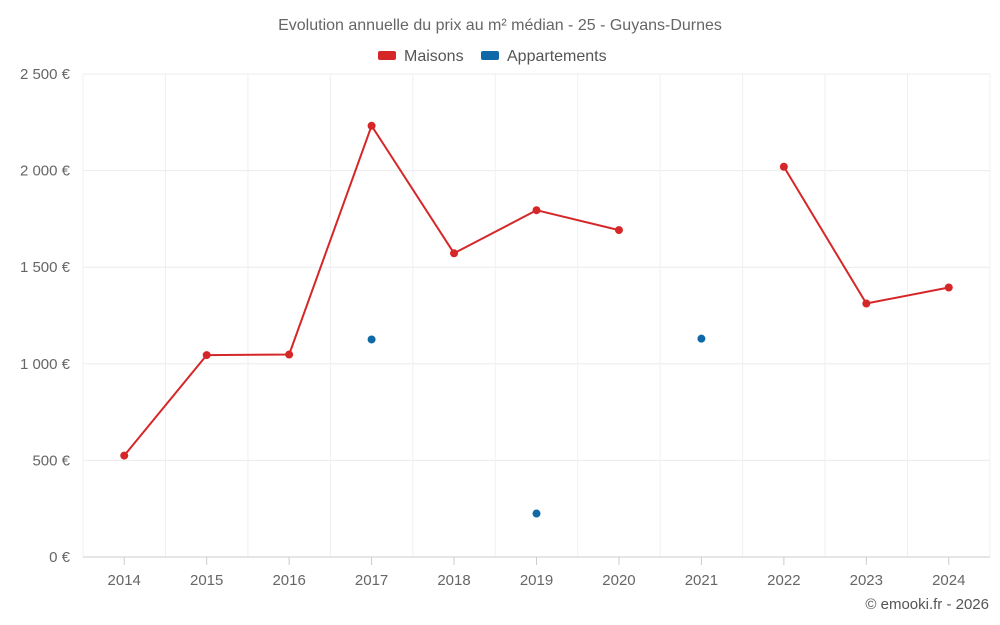  Describe the element at coordinates (866, 235) in the screenshot. I see `series-line-maisons` at that location.